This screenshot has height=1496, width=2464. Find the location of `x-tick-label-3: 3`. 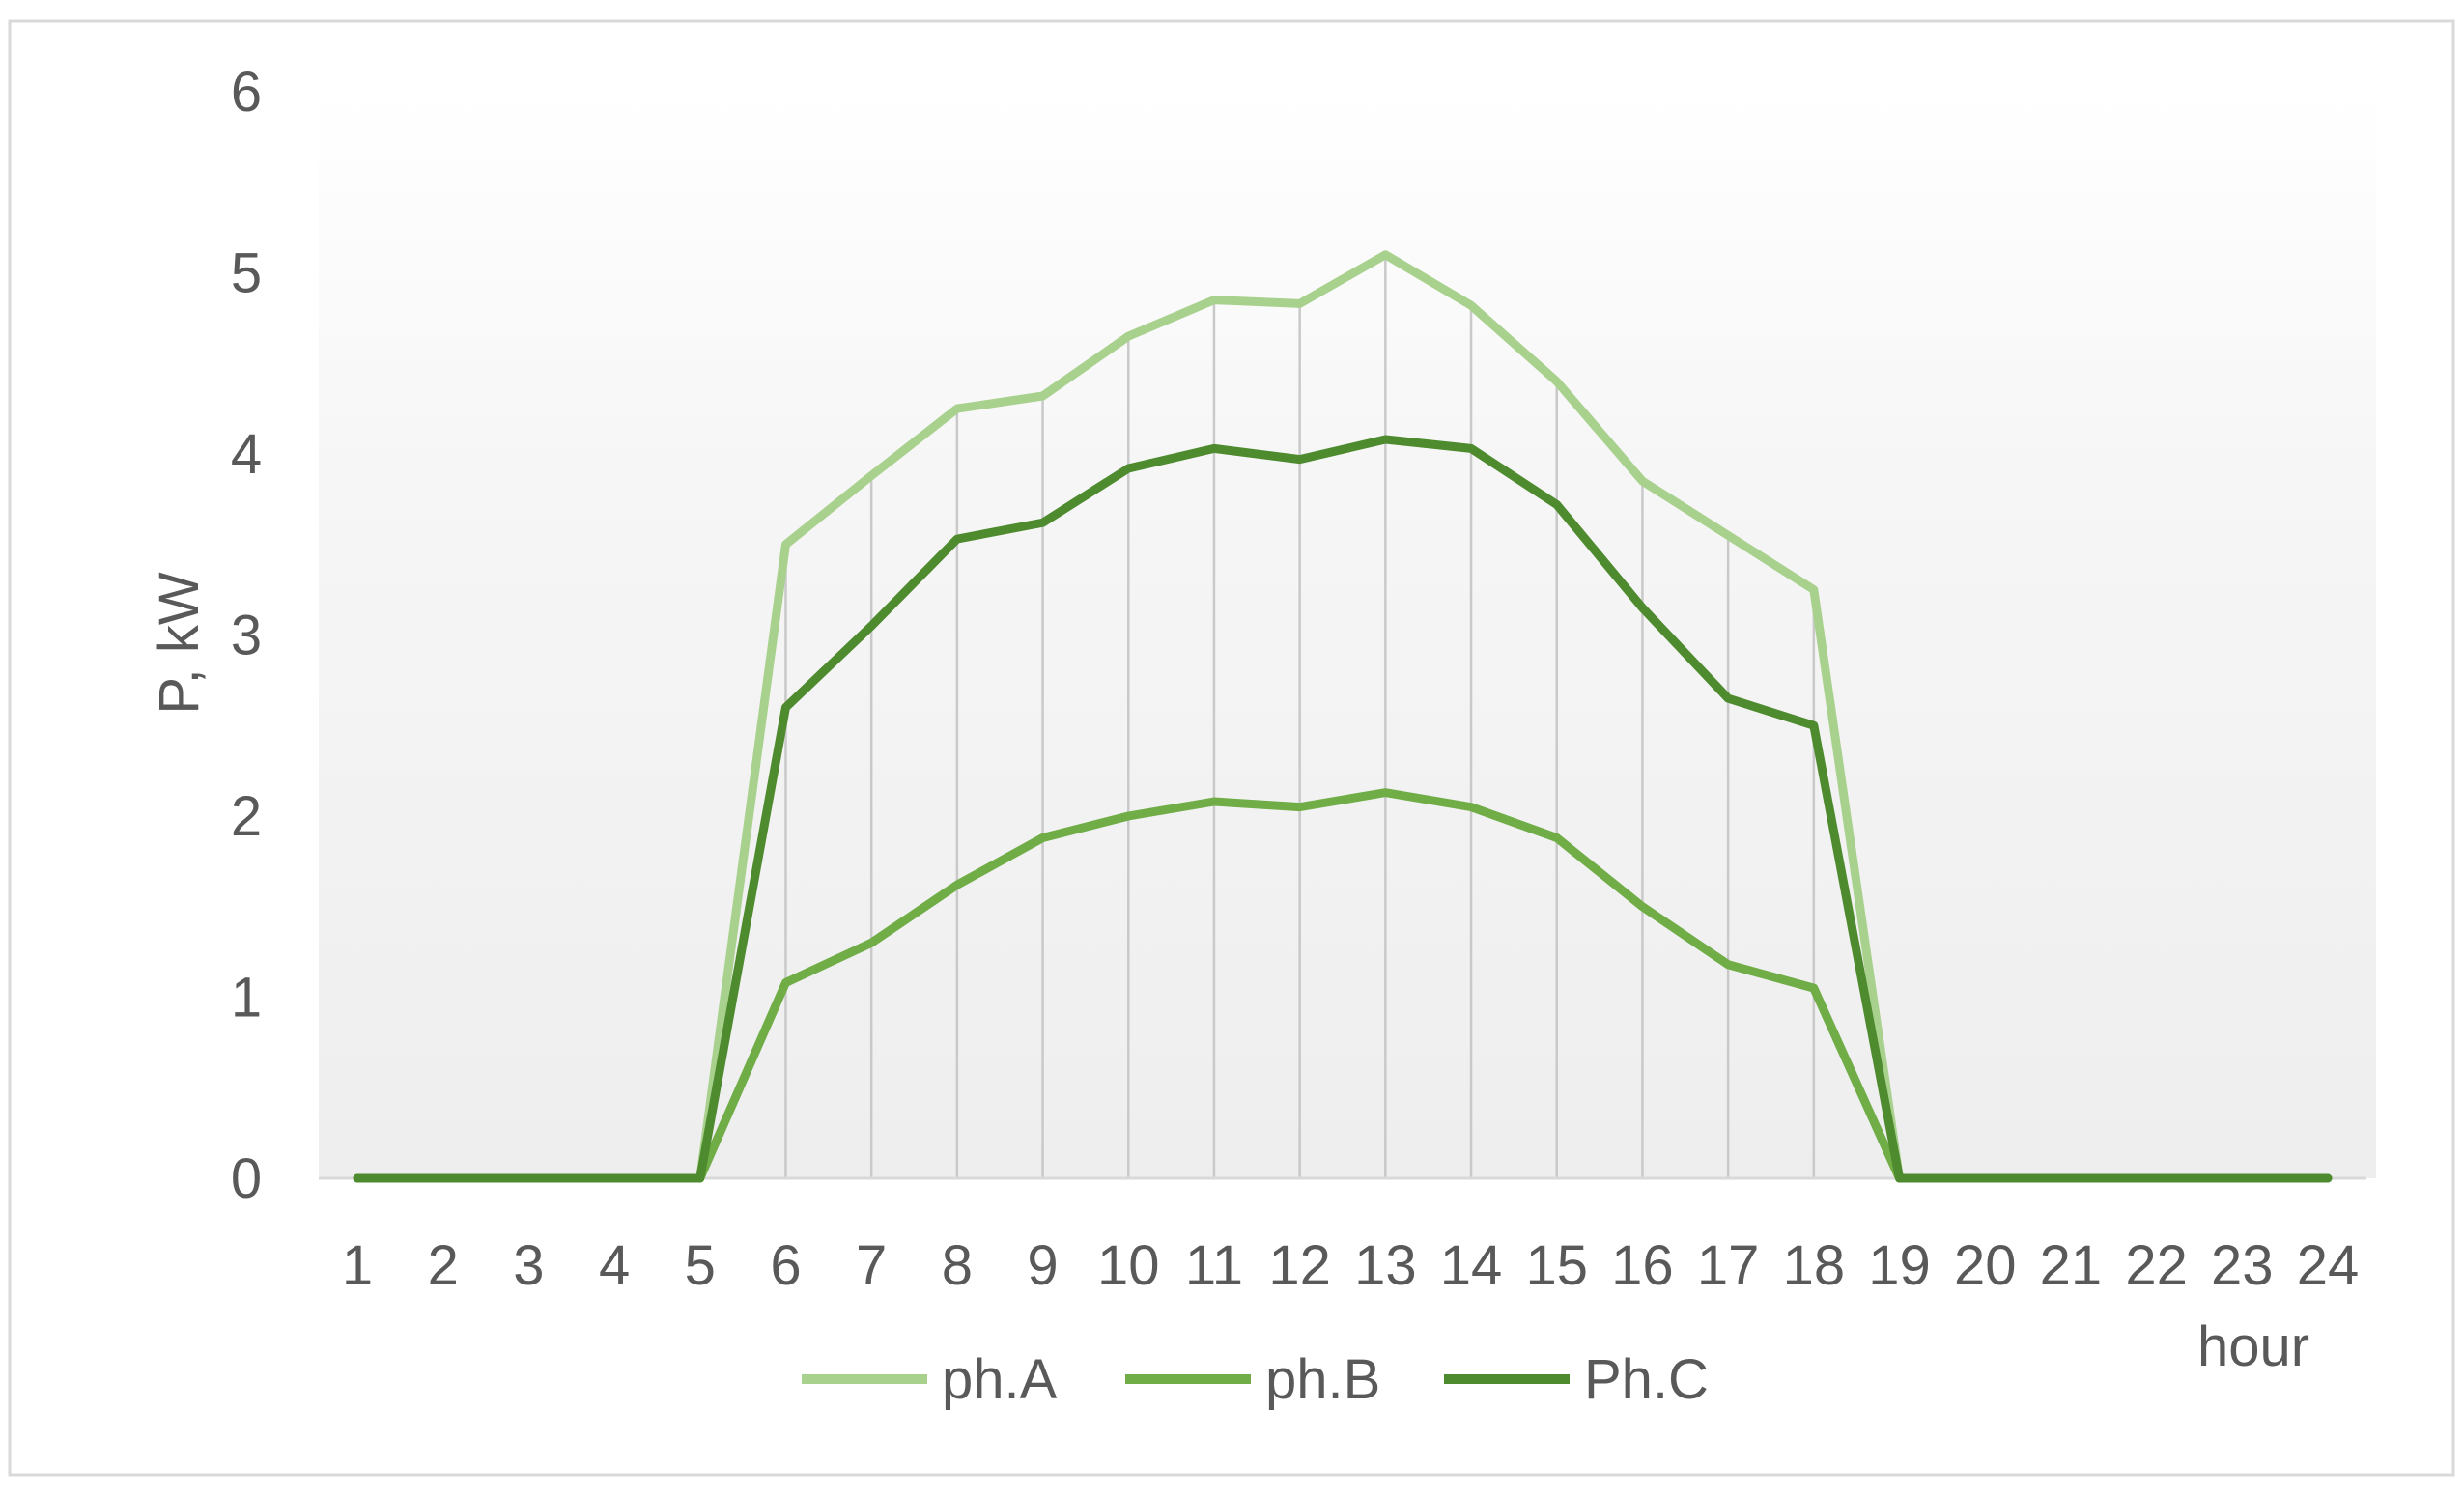

x-tick-label-3: 3 is located at coordinates (528, 1265).